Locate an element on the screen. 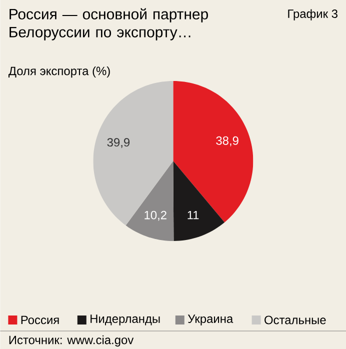  data-label: 39,9 is located at coordinates (118, 143).